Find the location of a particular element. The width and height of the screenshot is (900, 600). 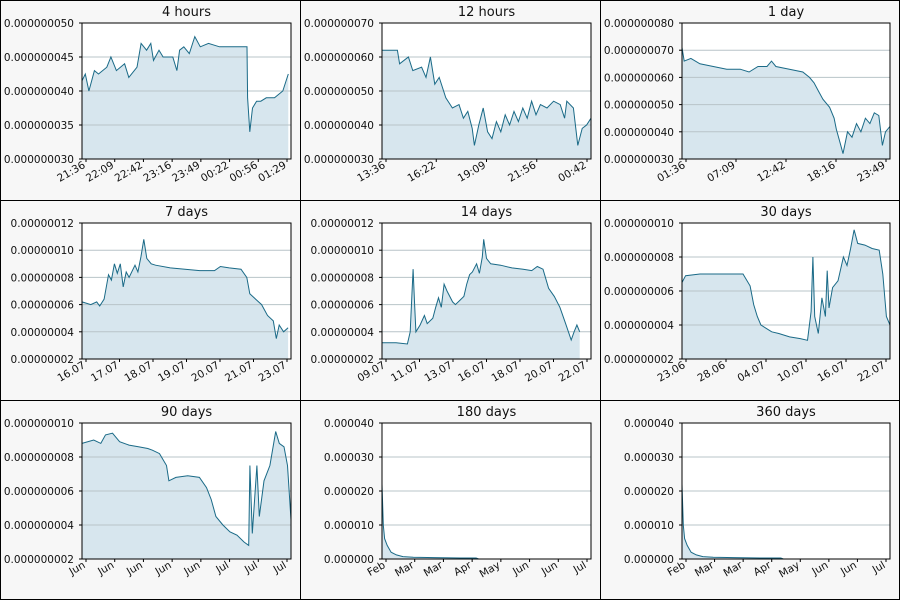

y-tick-label-5-1: 0.000000004 is located at coordinates (639, 326).